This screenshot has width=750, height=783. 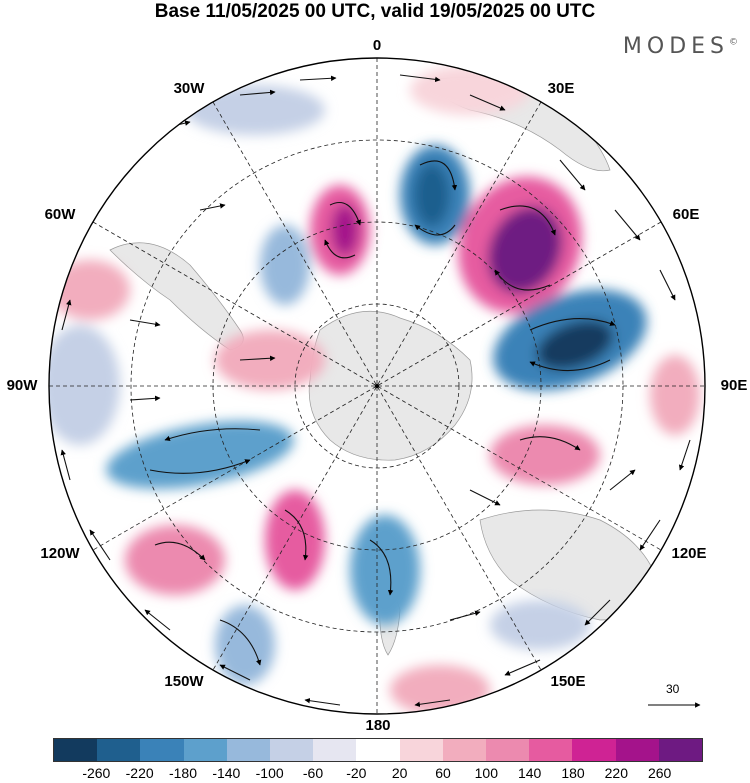 I want to click on lon-label-90w: 90W, so click(x=22, y=385).